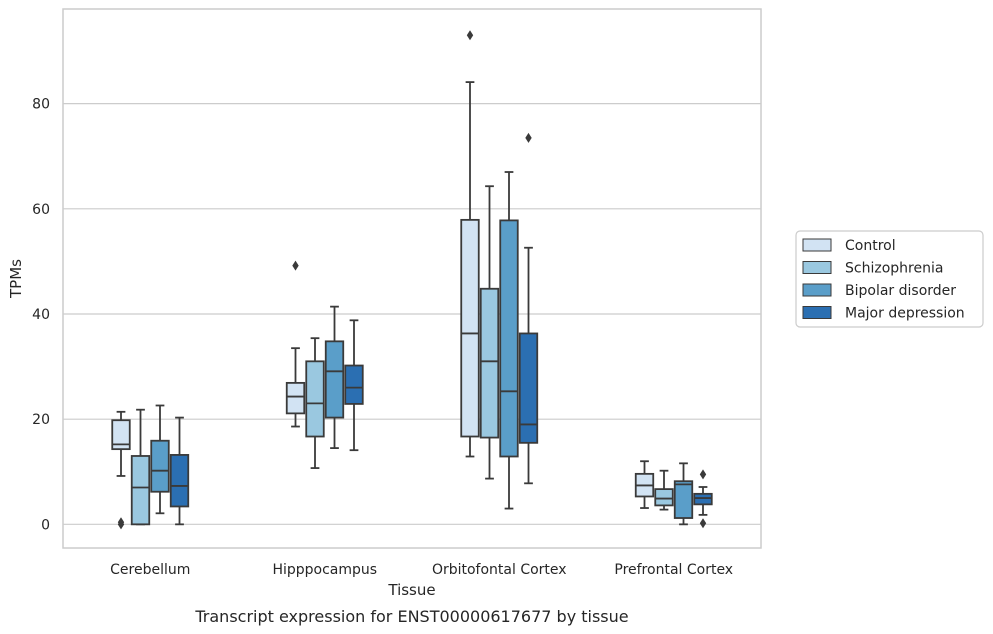  What do you see at coordinates (894, 269) in the screenshot?
I see `legend-label: Schizophrenia` at bounding box center [894, 269].